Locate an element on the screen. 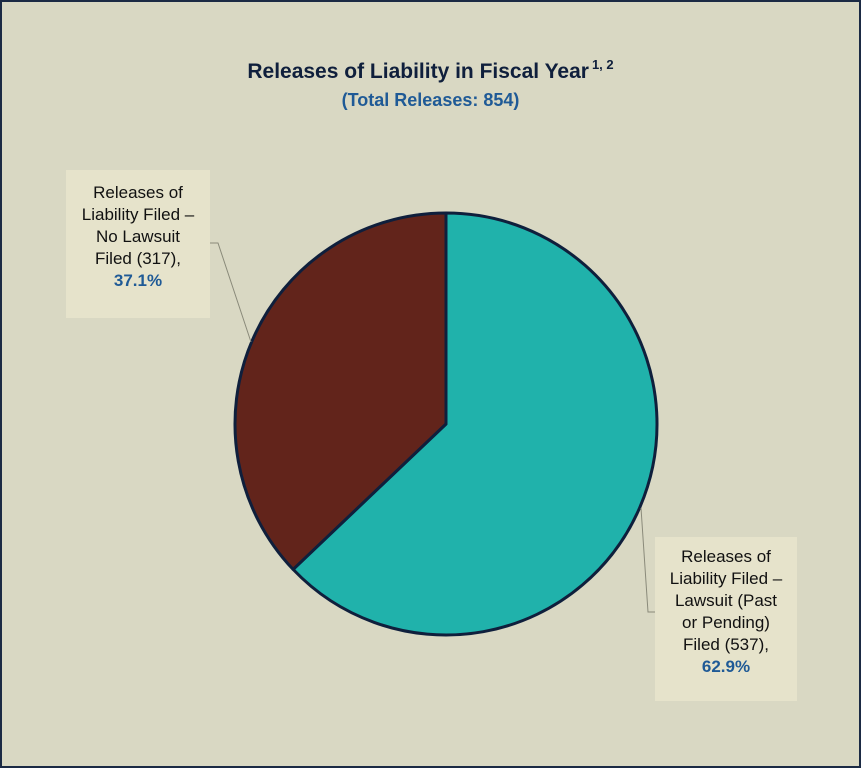  label-line: Lawsuit (Past is located at coordinates (726, 600).